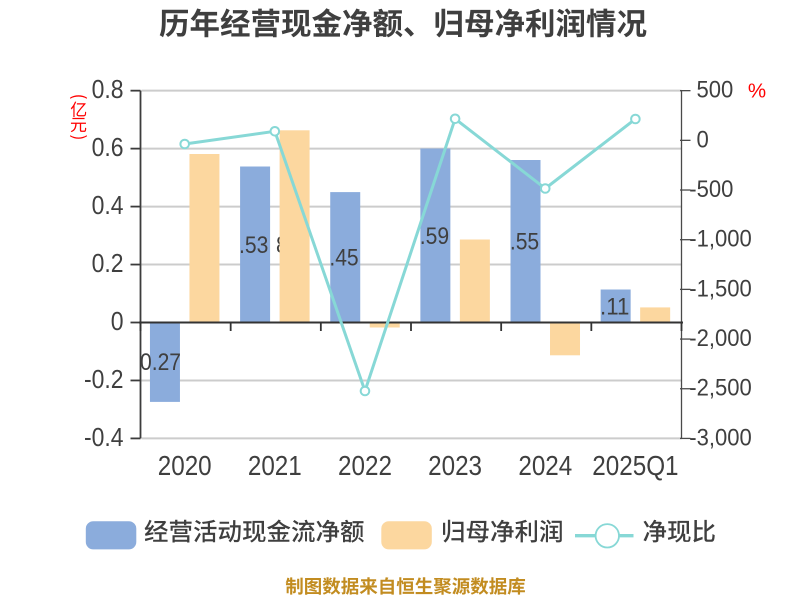 The image size is (800, 600). Describe the element at coordinates (455, 465) in the screenshot. I see `svg-text: 2023` at that location.